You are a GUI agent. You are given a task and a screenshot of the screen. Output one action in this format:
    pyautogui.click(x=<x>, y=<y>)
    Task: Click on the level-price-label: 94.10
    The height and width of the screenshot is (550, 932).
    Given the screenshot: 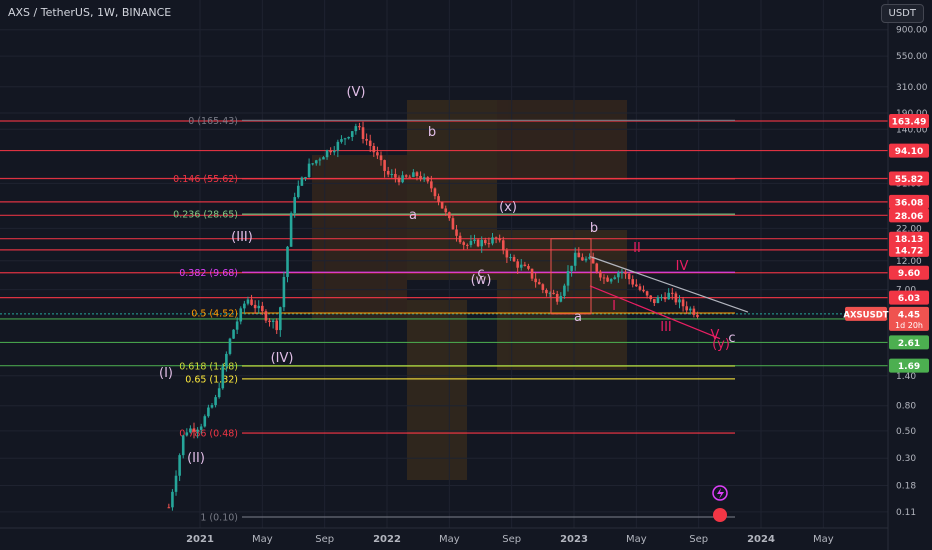 What is the action you would take?
    pyautogui.click(x=909, y=152)
    